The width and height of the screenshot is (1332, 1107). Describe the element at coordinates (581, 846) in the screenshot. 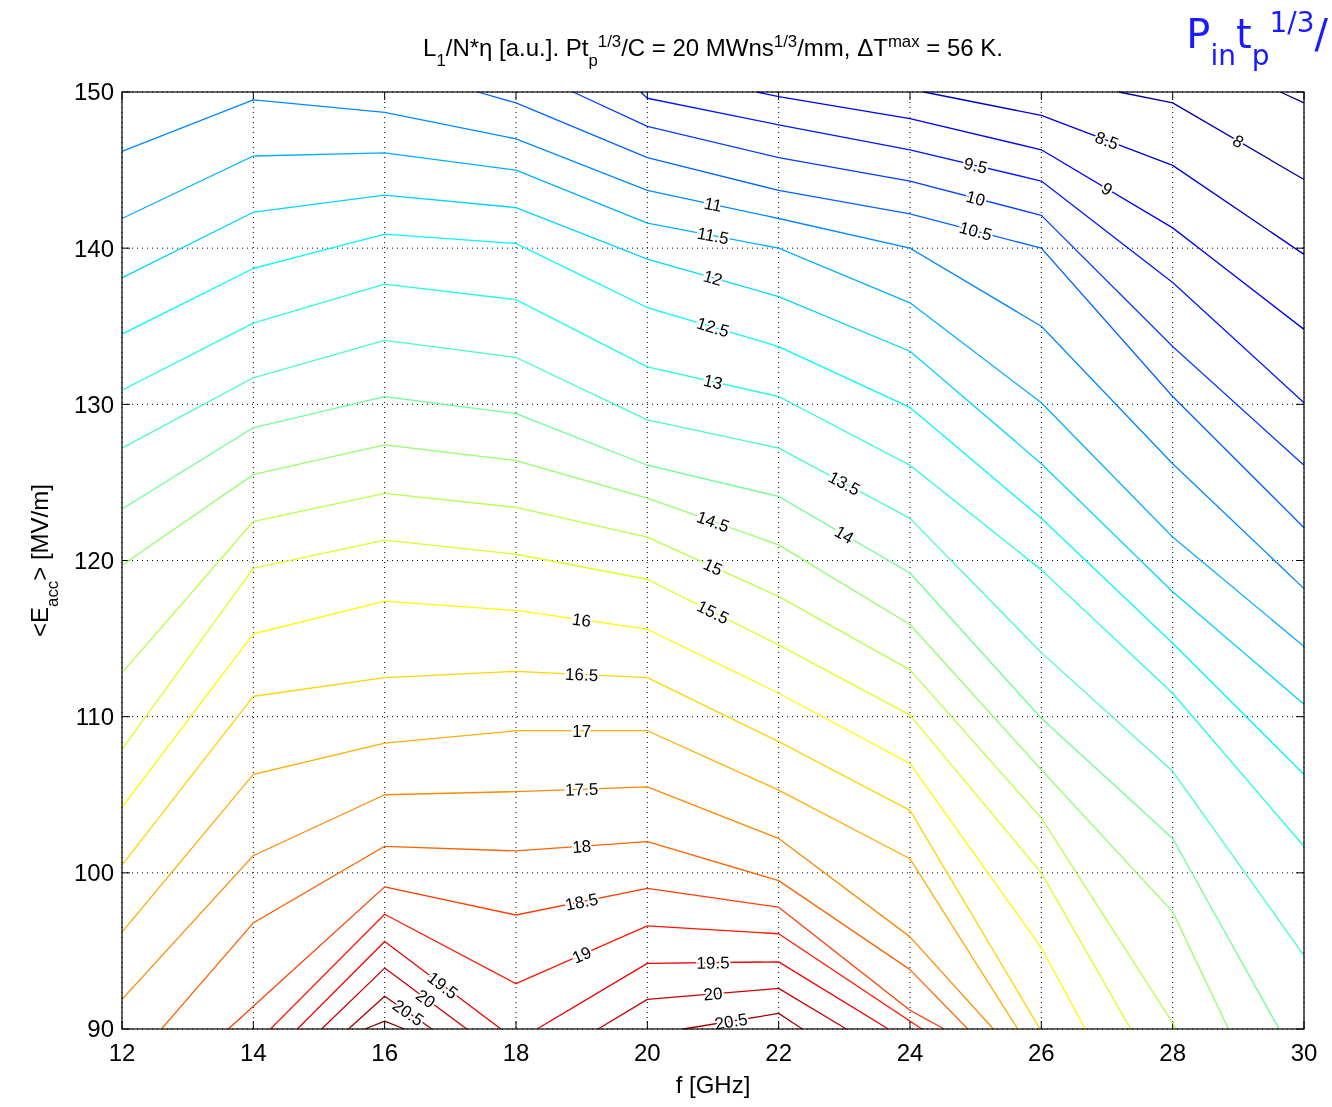

I see `series-label: 18` at that location.